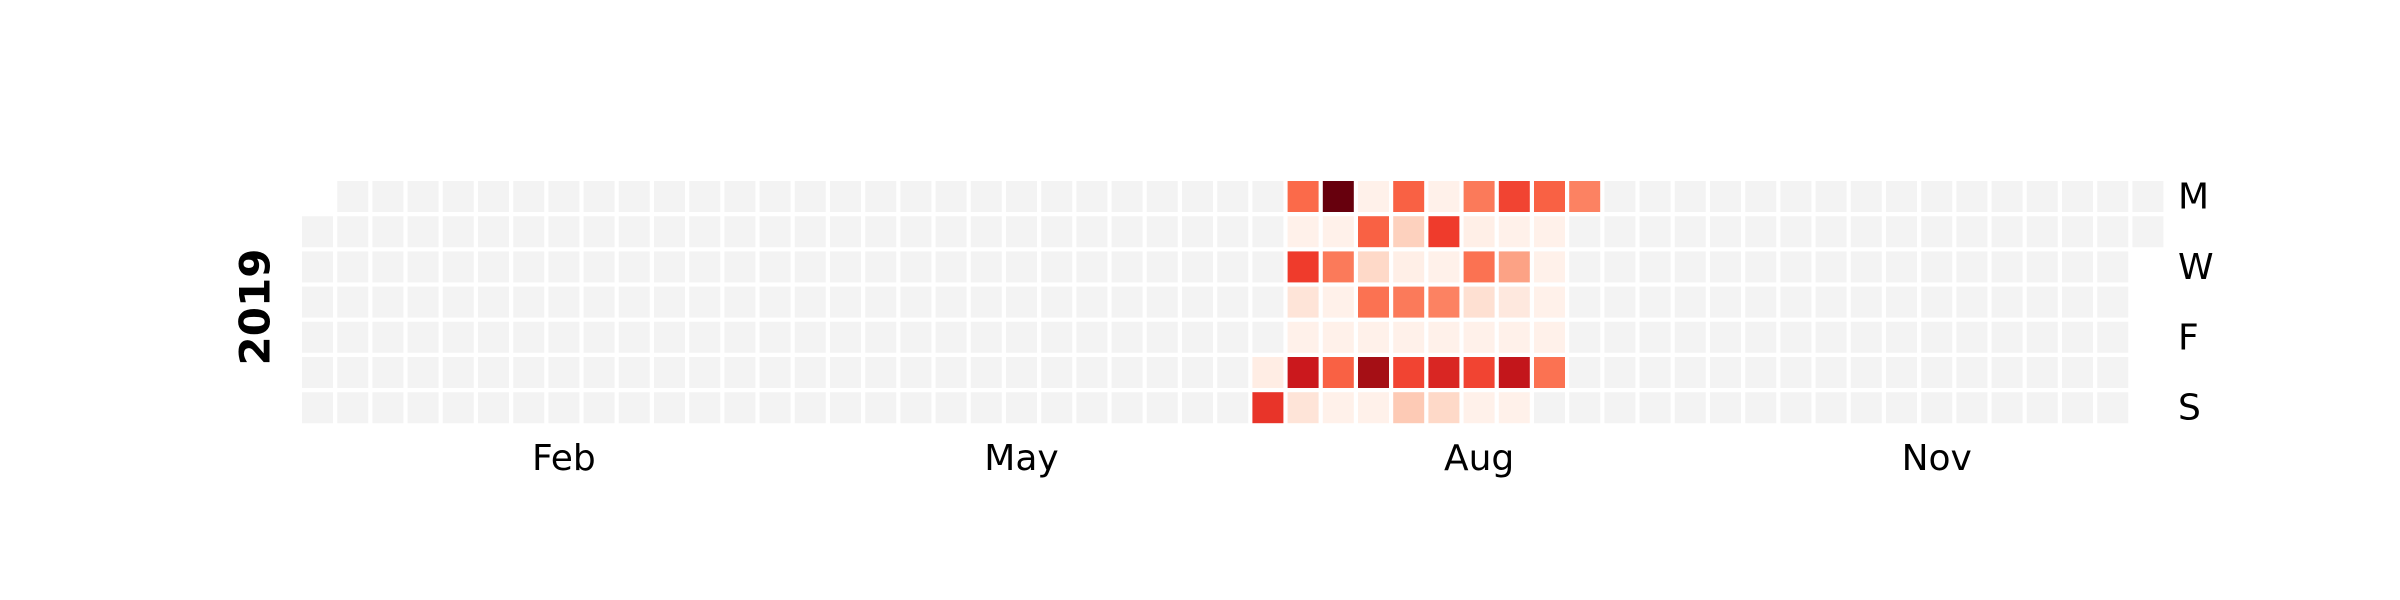  Describe the element at coordinates (2189, 408) in the screenshot. I see `day-tick-label: S` at that location.